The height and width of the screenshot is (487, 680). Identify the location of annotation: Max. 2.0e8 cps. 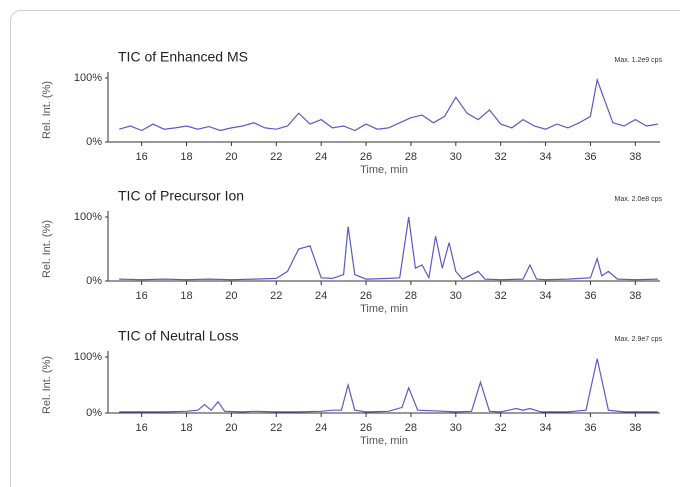
(639, 199).